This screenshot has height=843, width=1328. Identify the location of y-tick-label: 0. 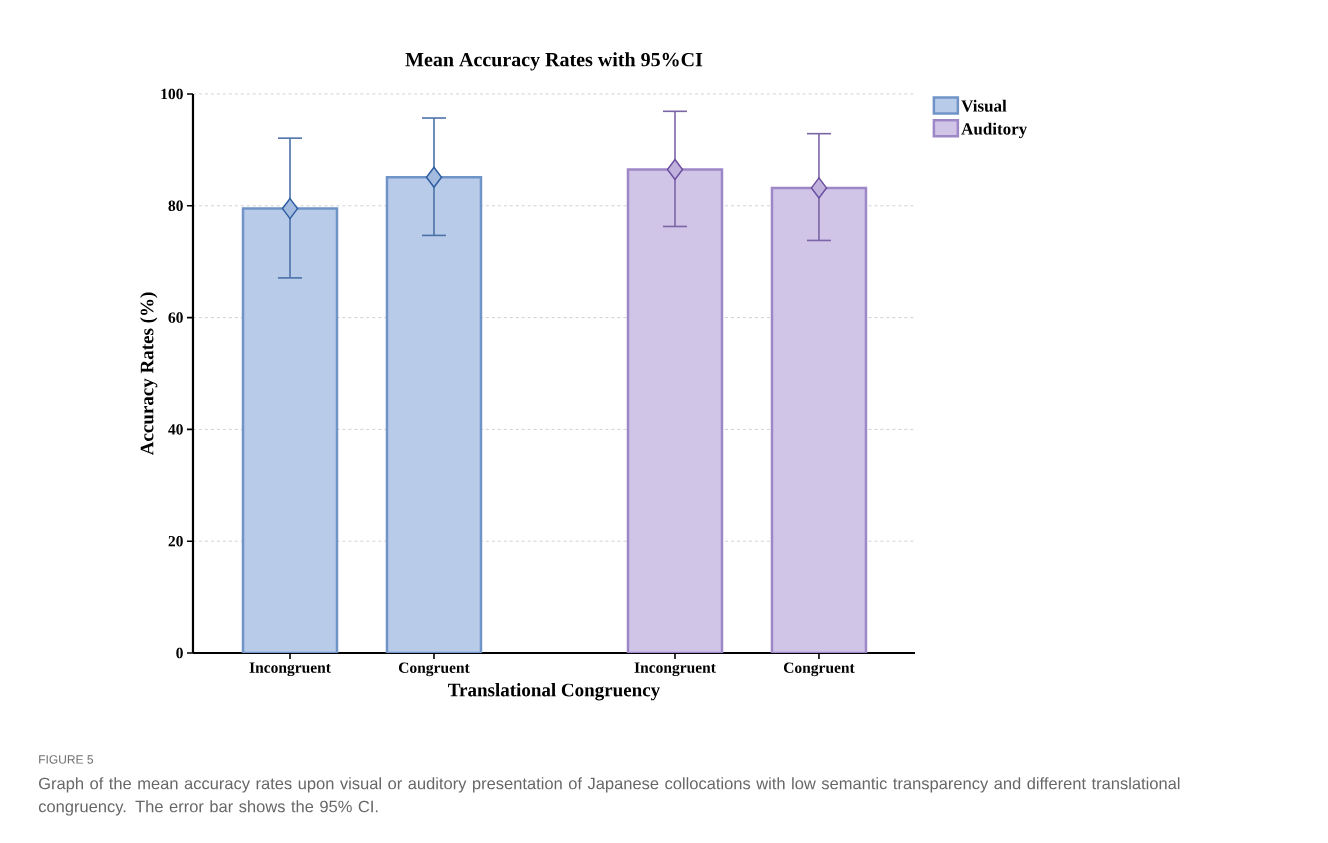
(179, 653).